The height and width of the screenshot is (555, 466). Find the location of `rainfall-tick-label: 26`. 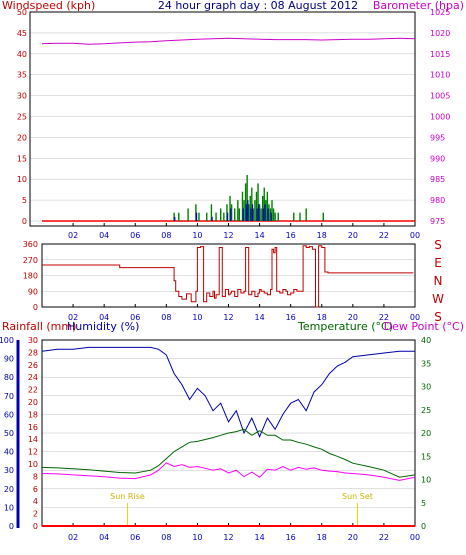

rainfall-tick-label: 26 is located at coordinates (33, 365).